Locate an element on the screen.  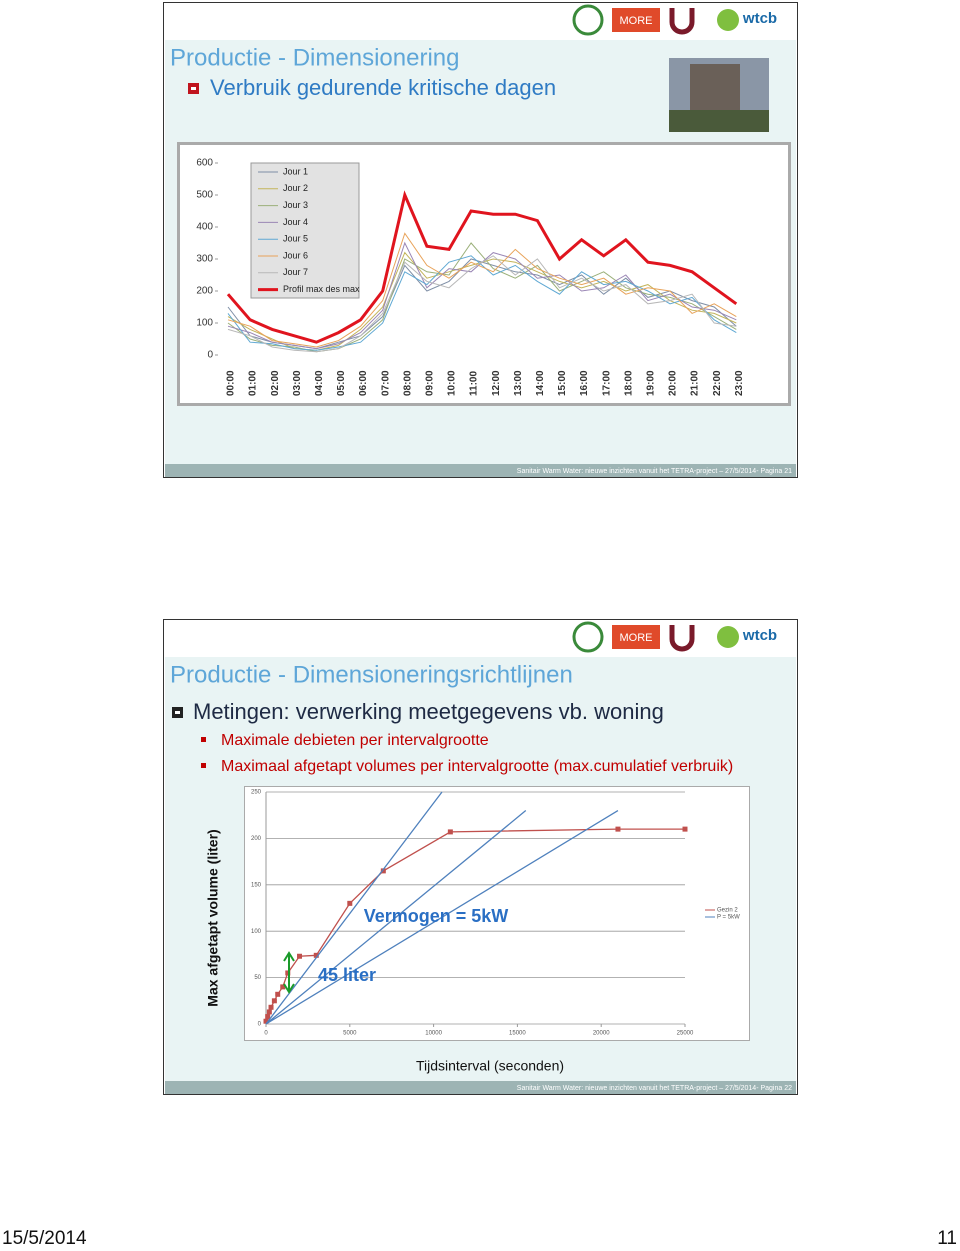
y-axis-label: Max afgetapt volume (liter) is located at coordinates (213, 917).